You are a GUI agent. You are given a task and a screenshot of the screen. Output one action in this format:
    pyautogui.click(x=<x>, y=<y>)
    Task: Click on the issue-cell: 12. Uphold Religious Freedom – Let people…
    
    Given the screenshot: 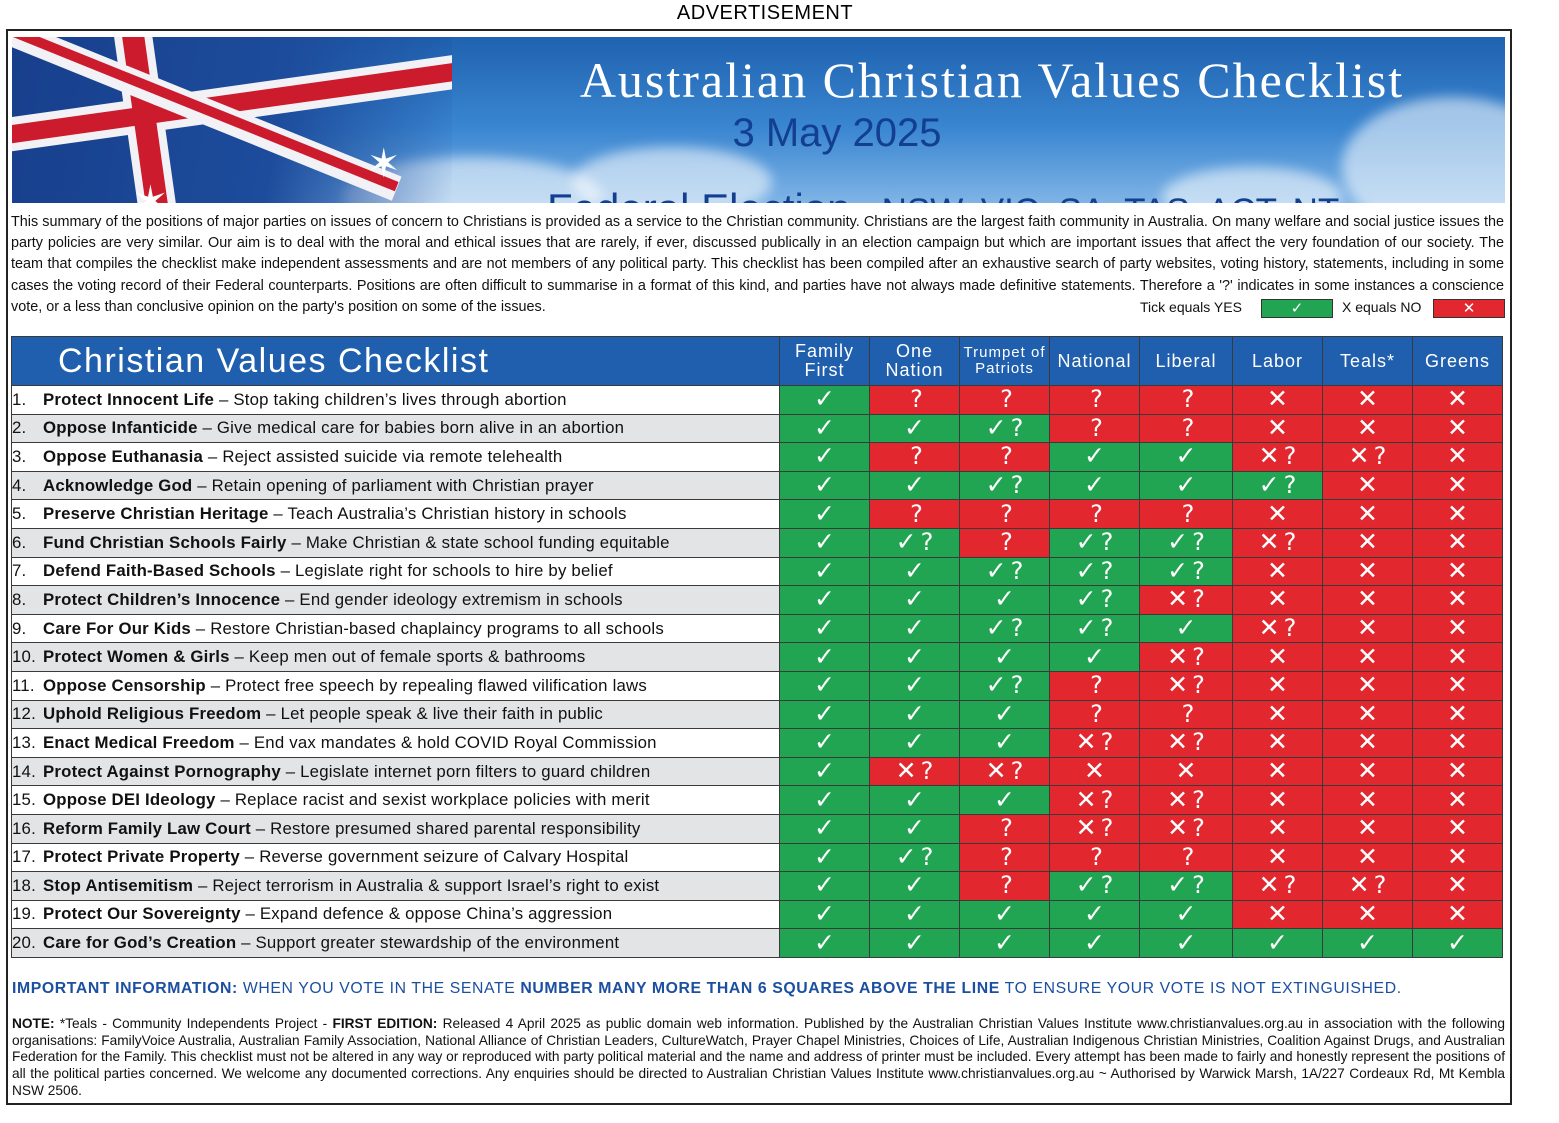 What is the action you would take?
    pyautogui.click(x=395, y=714)
    